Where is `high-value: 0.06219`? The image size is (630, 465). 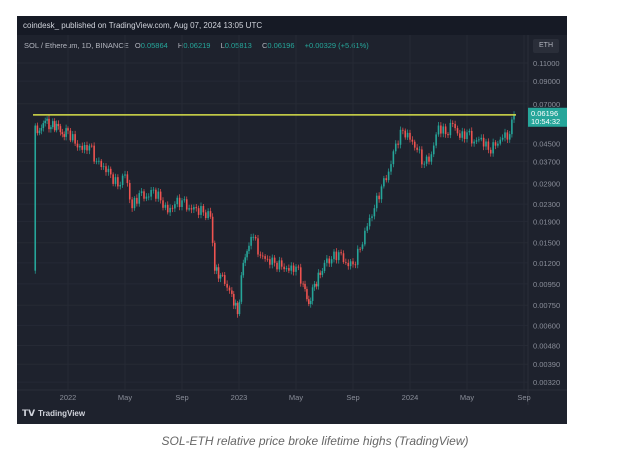 high-value: 0.06219 is located at coordinates (197, 45).